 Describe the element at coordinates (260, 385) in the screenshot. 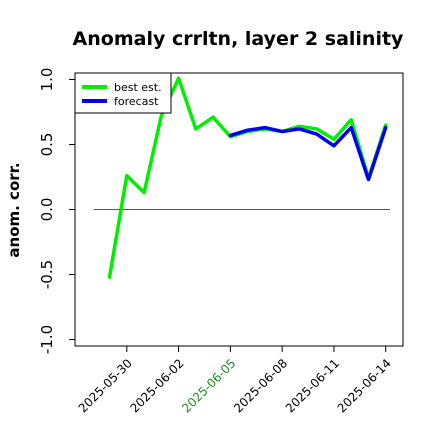

I see `x-tick-label: 2025-06-08` at that location.